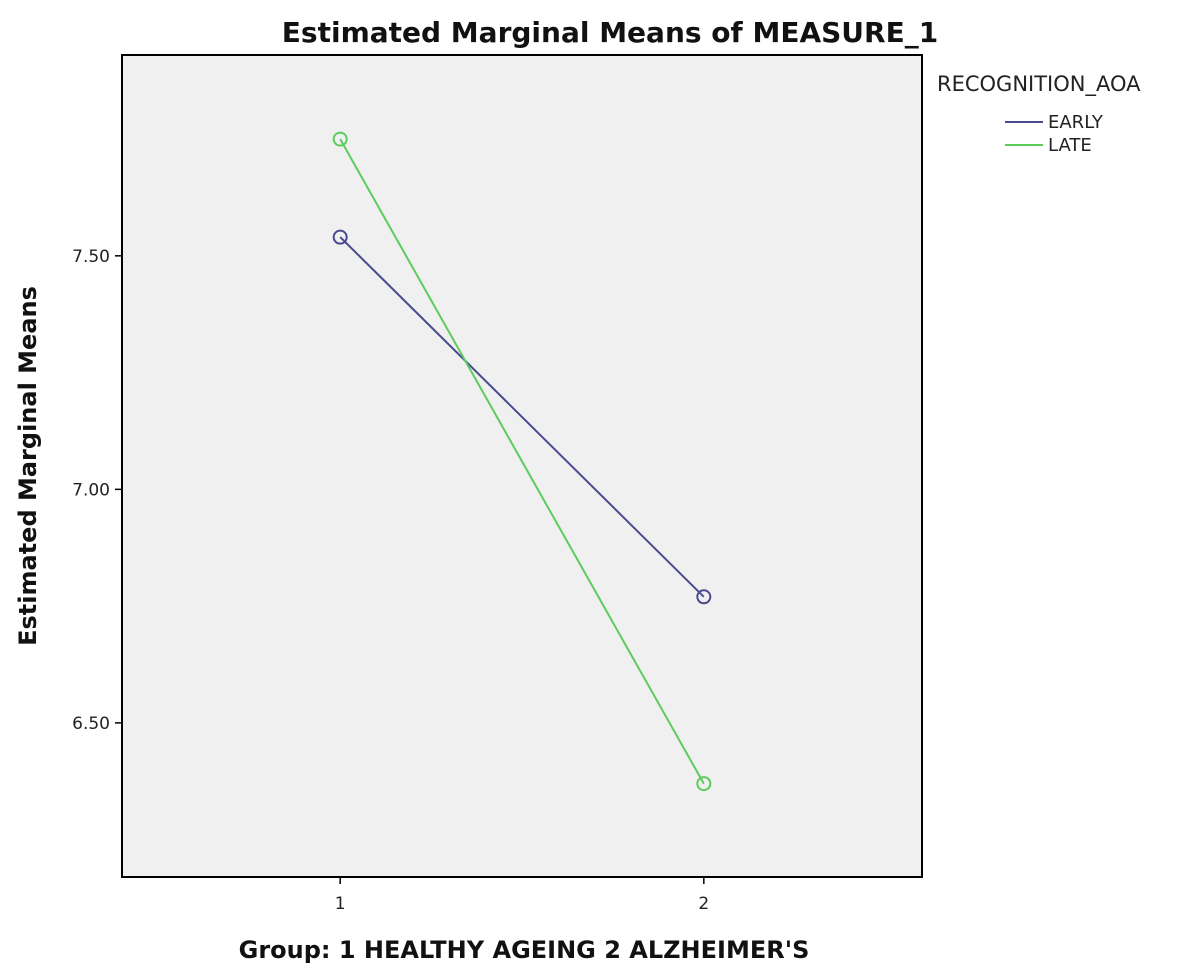  What do you see at coordinates (1070, 145) in the screenshot?
I see `legend-label-late: LATE` at bounding box center [1070, 145].